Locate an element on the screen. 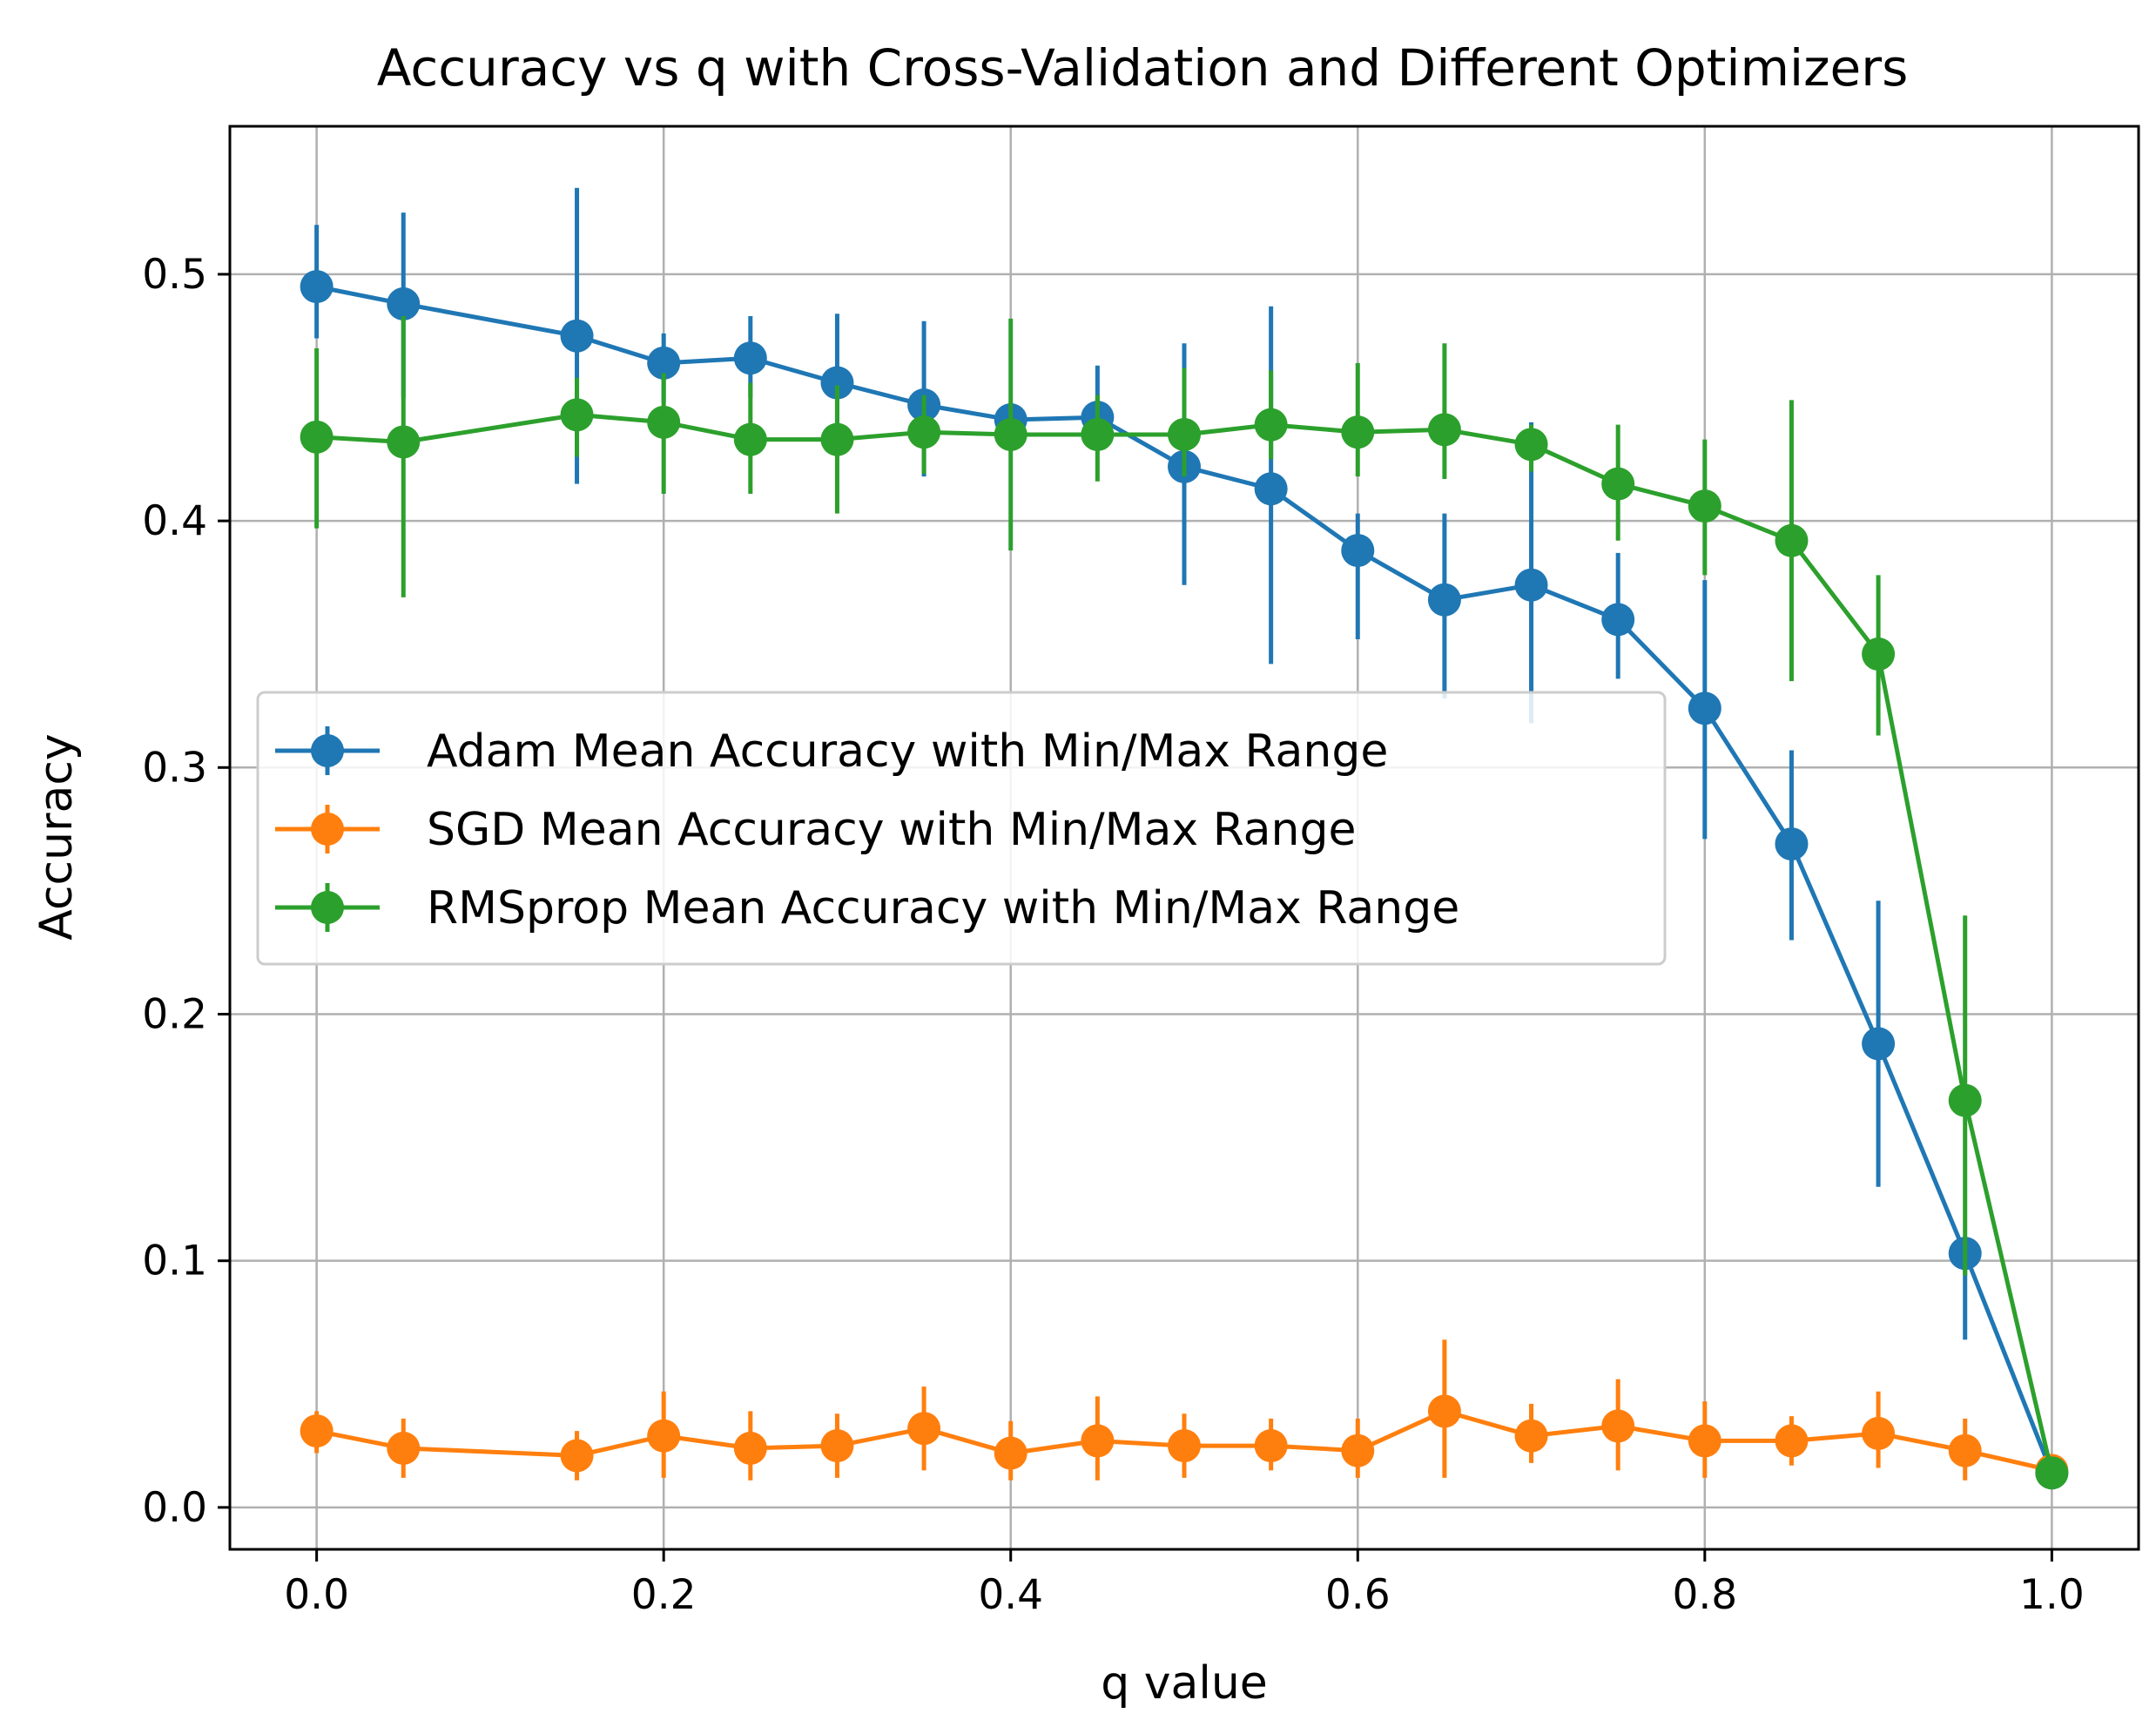 The image size is (2156, 1727). y-axis-label: Accuracy is located at coordinates (56, 836).